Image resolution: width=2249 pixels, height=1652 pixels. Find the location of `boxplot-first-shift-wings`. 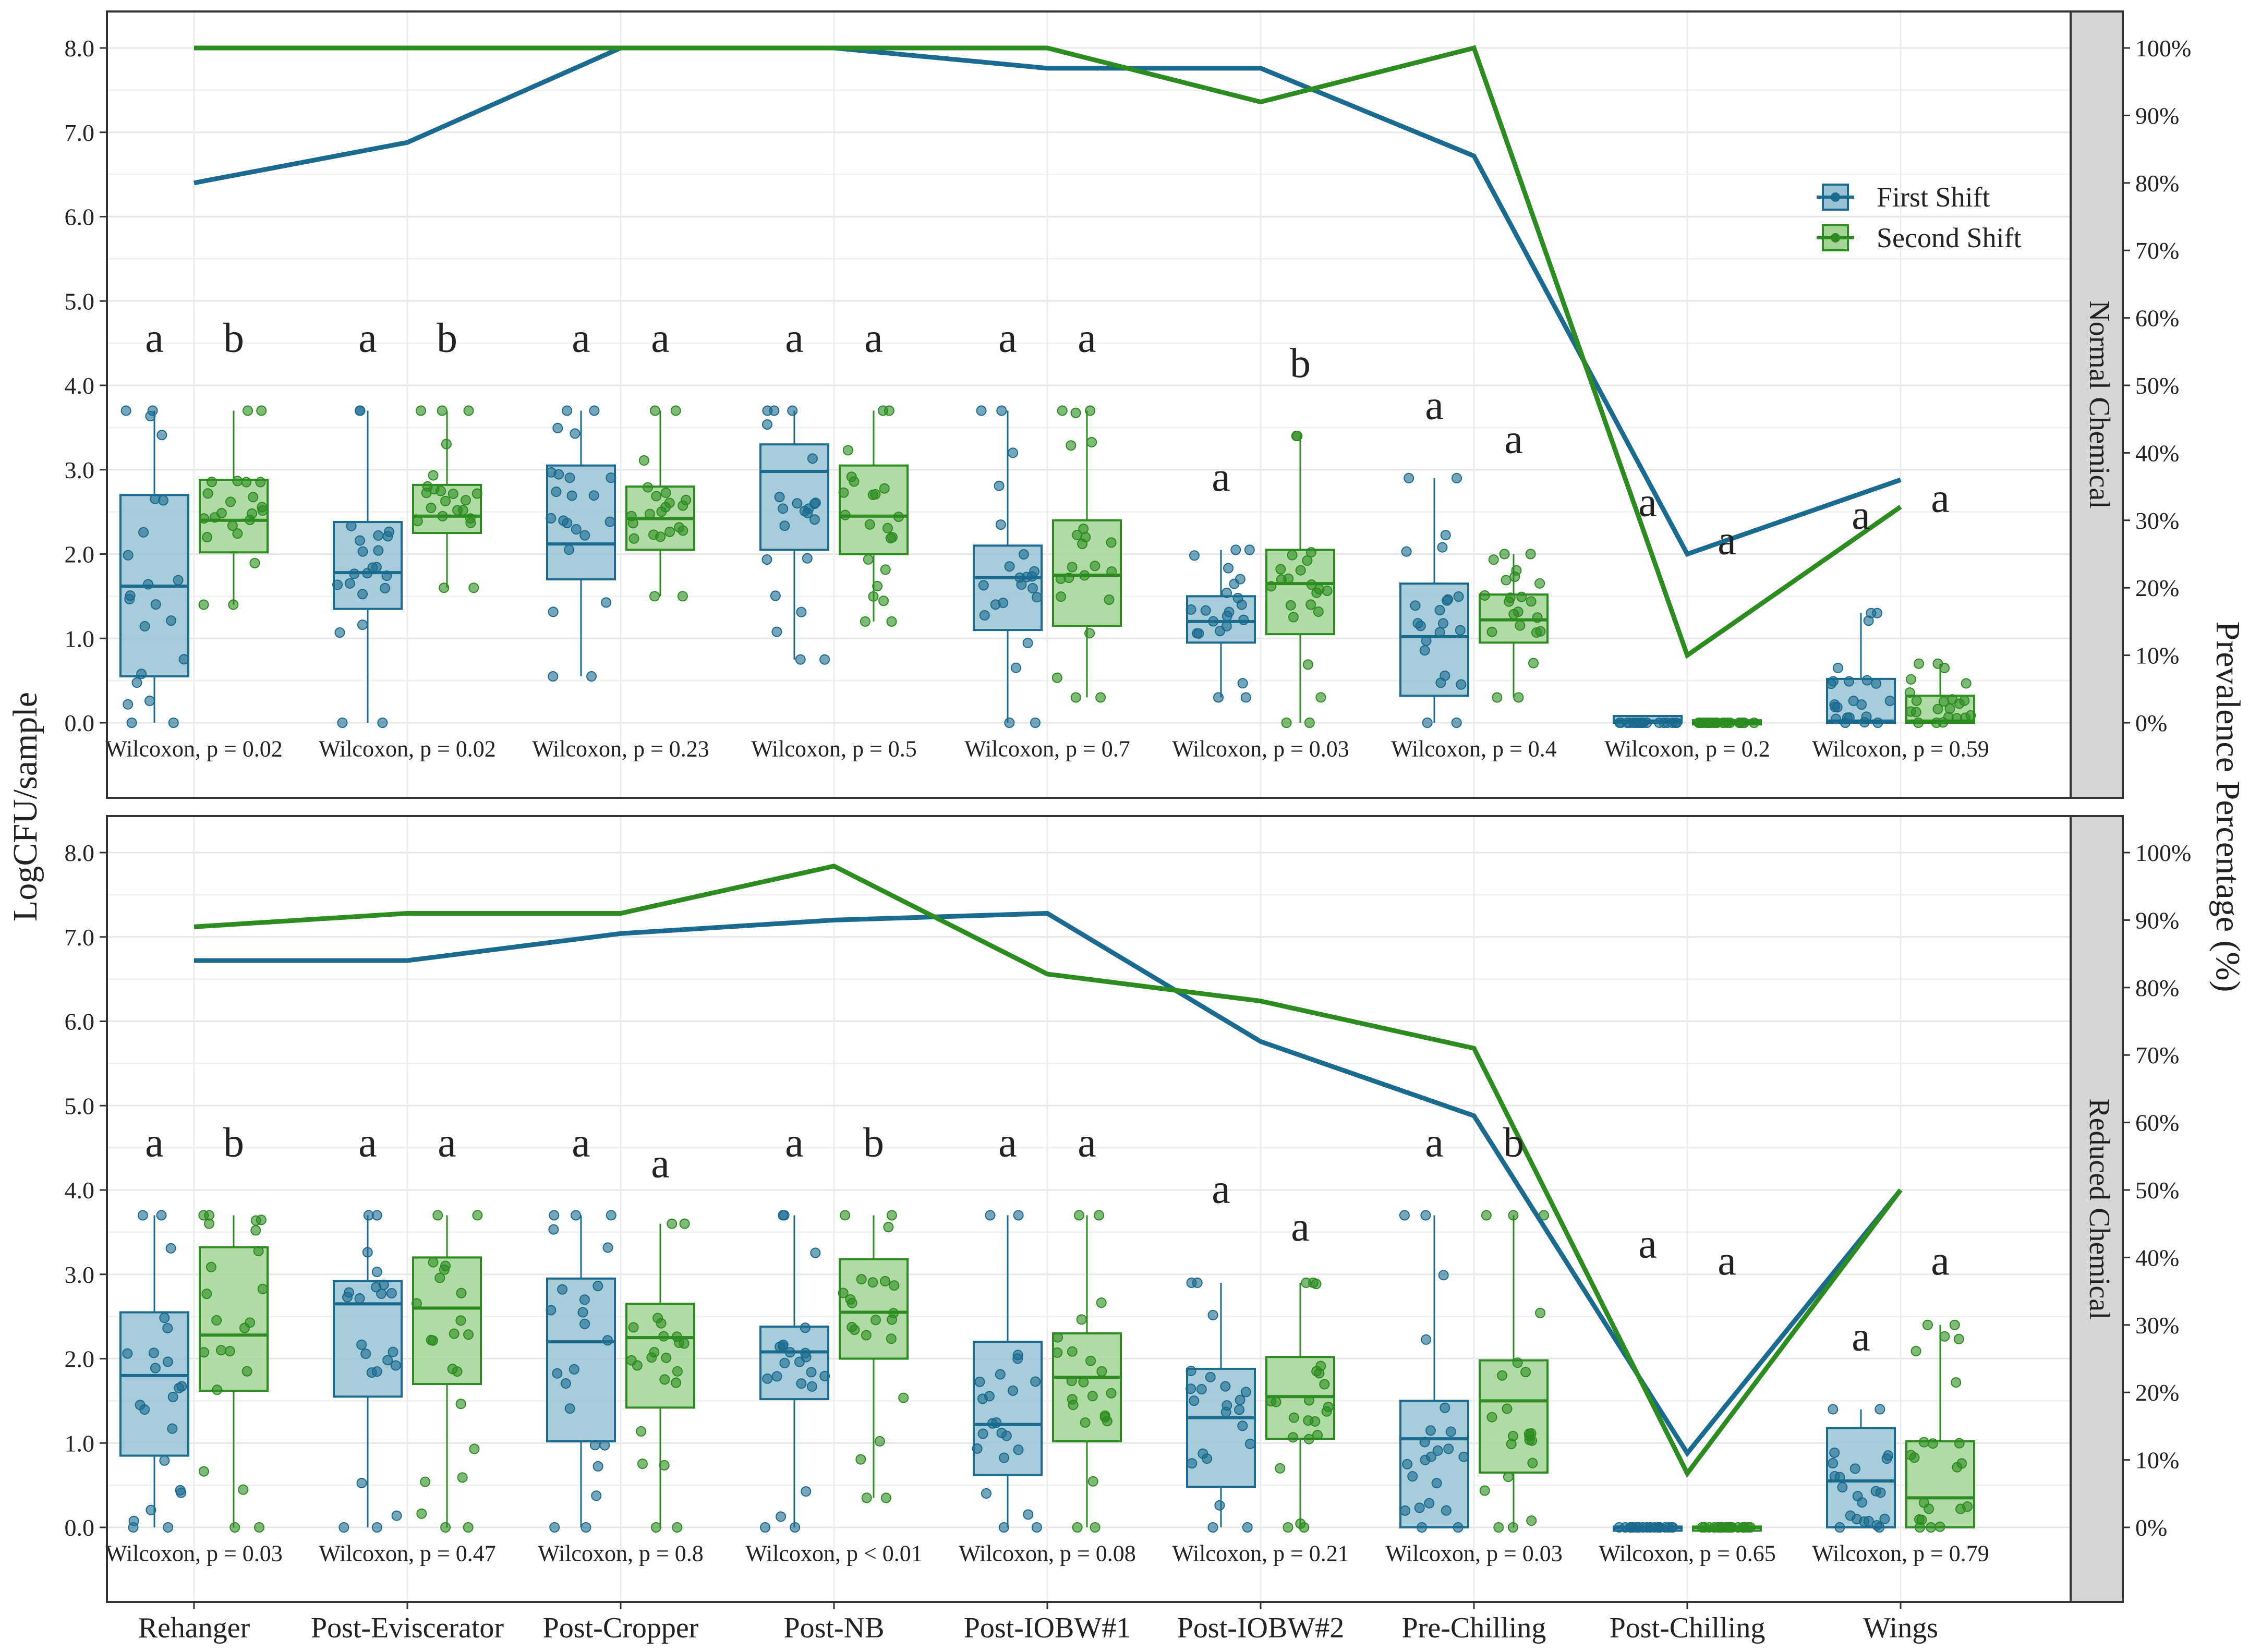

boxplot-first-shift-wings is located at coordinates (1860, 668).